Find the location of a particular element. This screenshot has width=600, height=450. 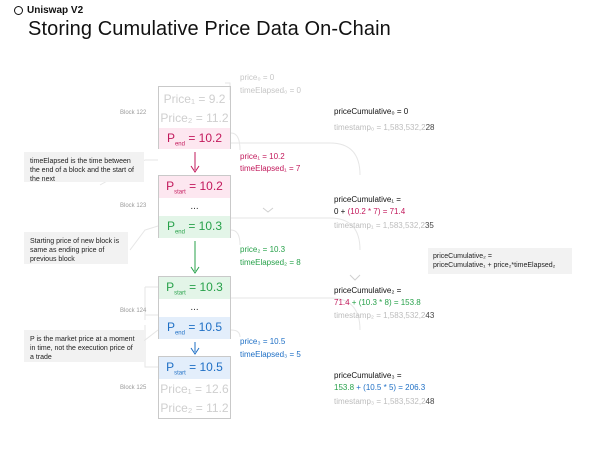

timestamp-prefix: timestamp₀ = 1,583,532,2 is located at coordinates (380, 127).